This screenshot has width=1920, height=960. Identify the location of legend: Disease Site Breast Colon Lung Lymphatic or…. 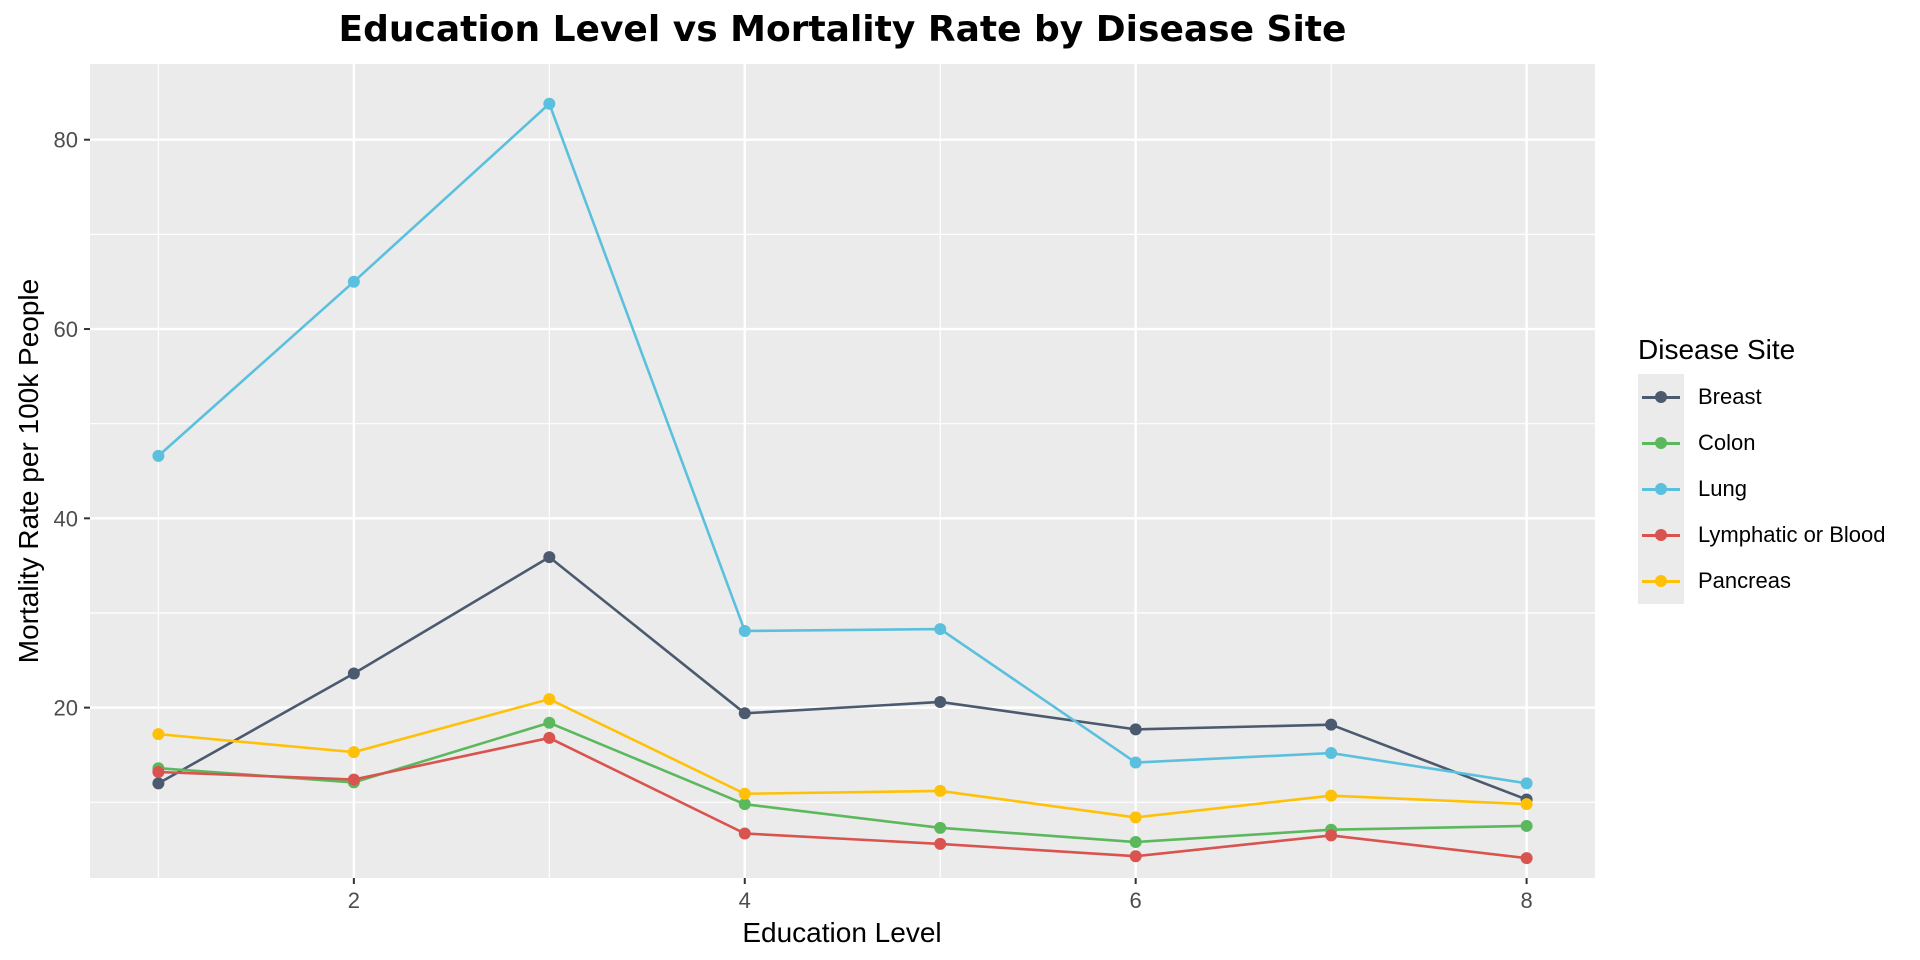
(1762, 467).